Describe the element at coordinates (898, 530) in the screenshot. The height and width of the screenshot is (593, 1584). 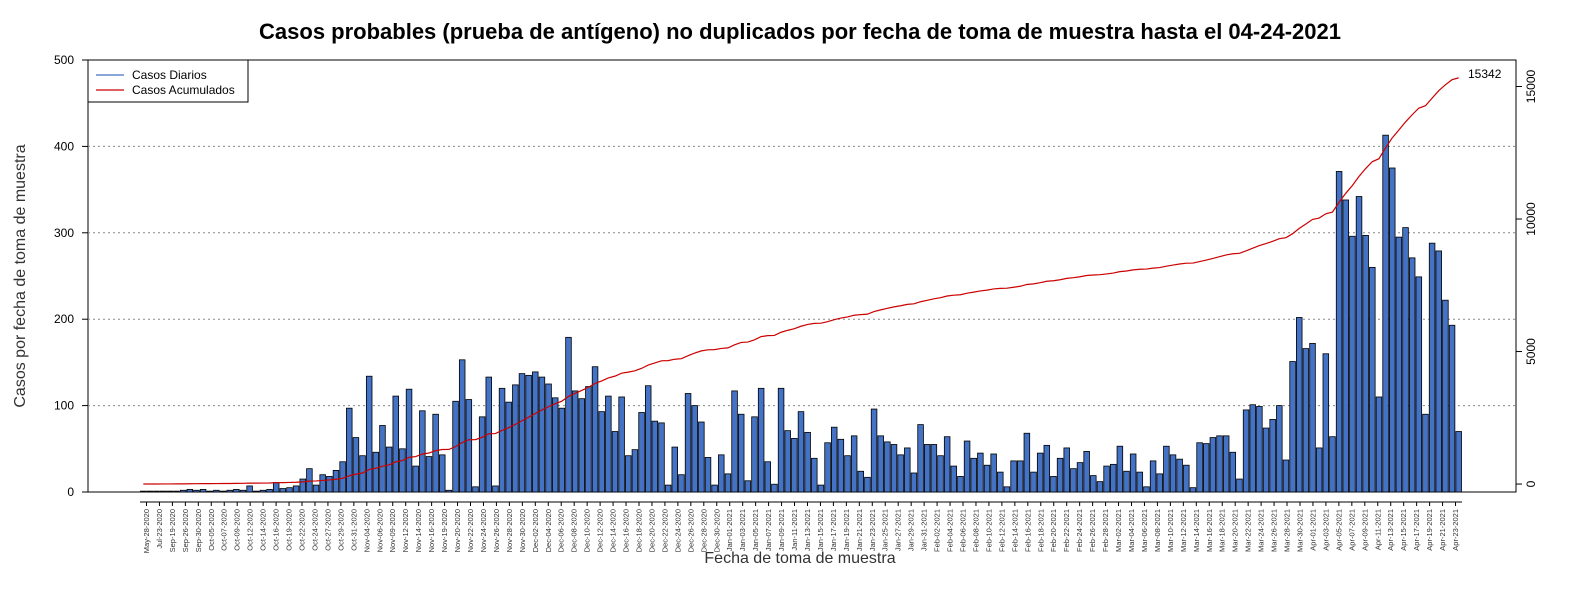
I see `x-tick-label: Jan-27-2021` at that location.